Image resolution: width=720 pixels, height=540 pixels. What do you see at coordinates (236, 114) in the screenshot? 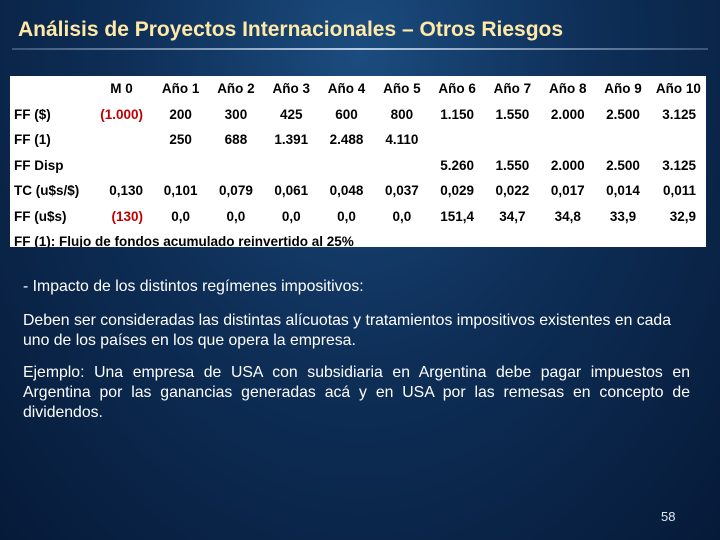
I see `table-cell: 300` at bounding box center [236, 114].